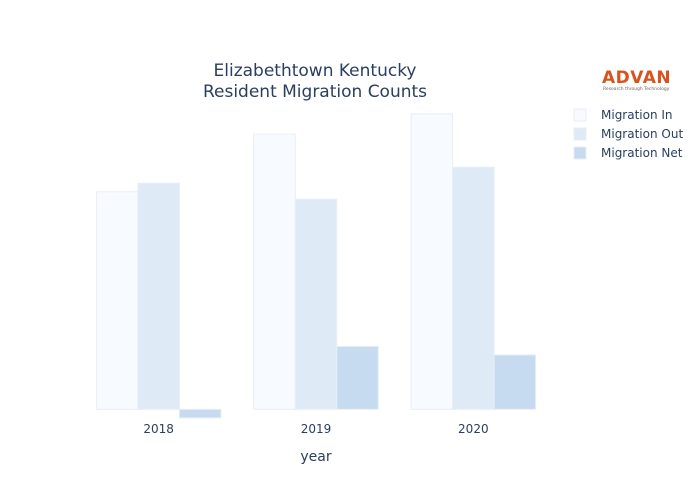 The image size is (700, 500). What do you see at coordinates (515, 382) in the screenshot?
I see `bar-migration-net-2020` at bounding box center [515, 382].